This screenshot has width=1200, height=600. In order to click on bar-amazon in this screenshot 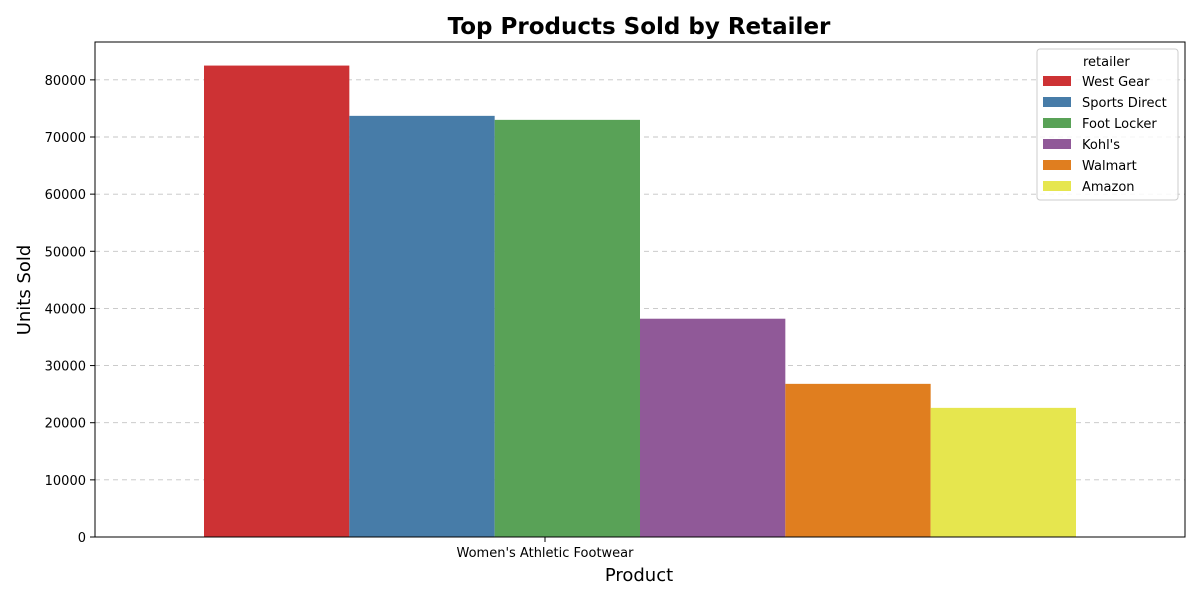, I will do `click(1003, 472)`.